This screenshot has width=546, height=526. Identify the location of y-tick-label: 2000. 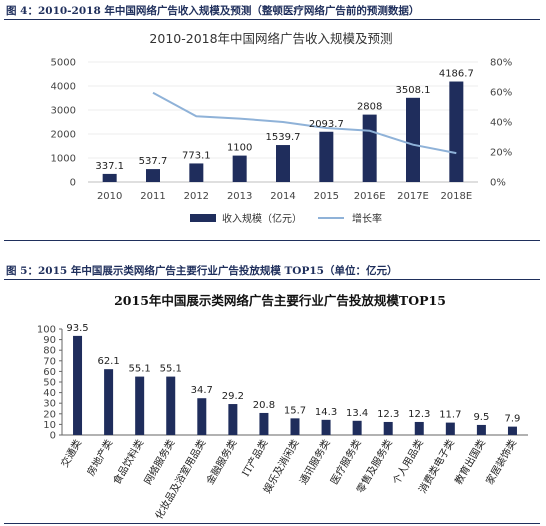
(63, 135).